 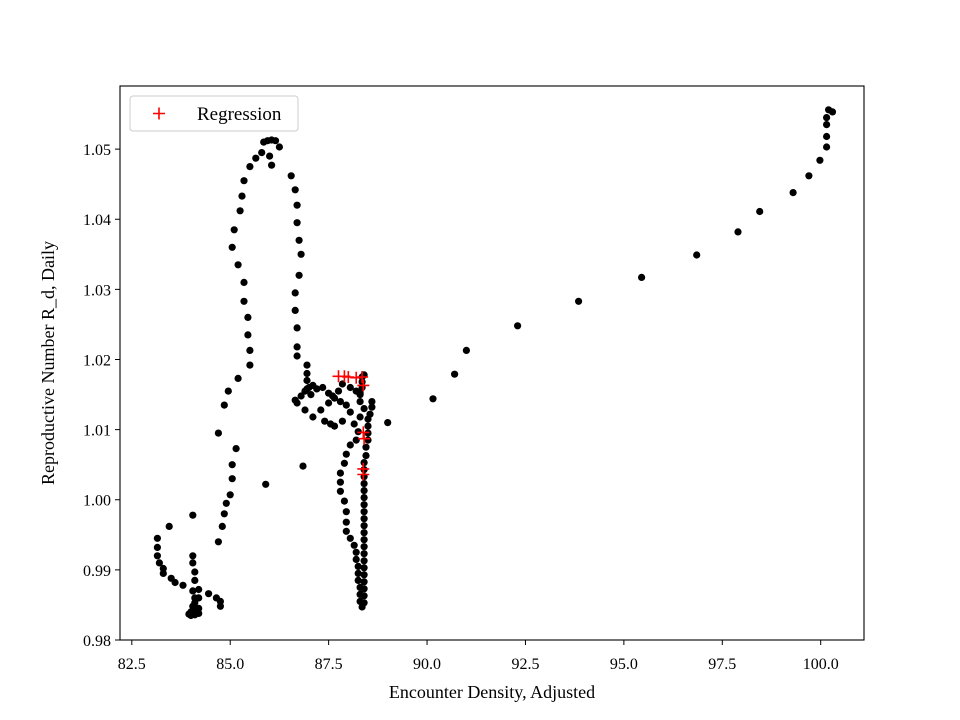 I want to click on x-tick-label: 82.5, so click(x=132, y=664).